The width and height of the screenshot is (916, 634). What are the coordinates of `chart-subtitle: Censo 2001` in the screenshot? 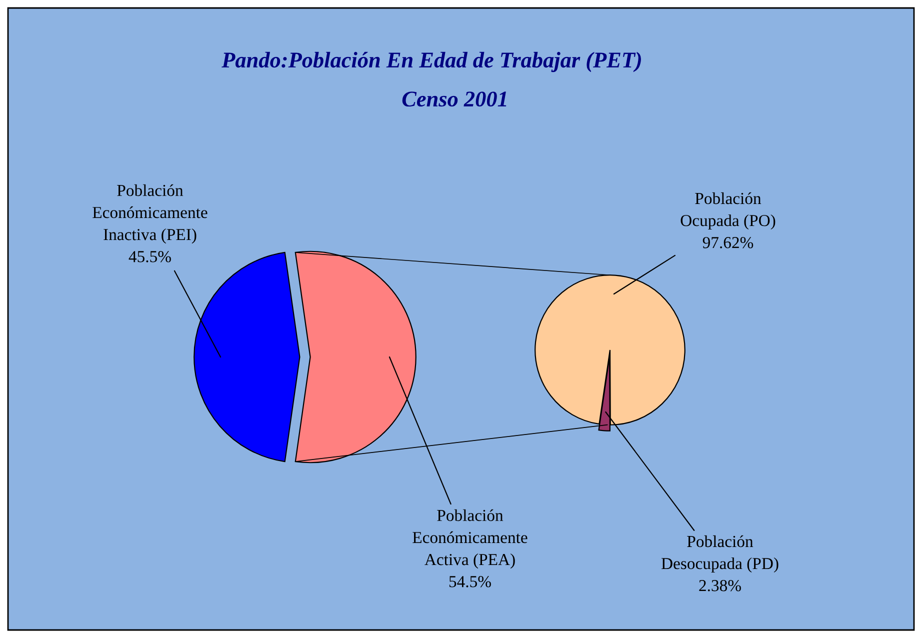 It's located at (454, 99).